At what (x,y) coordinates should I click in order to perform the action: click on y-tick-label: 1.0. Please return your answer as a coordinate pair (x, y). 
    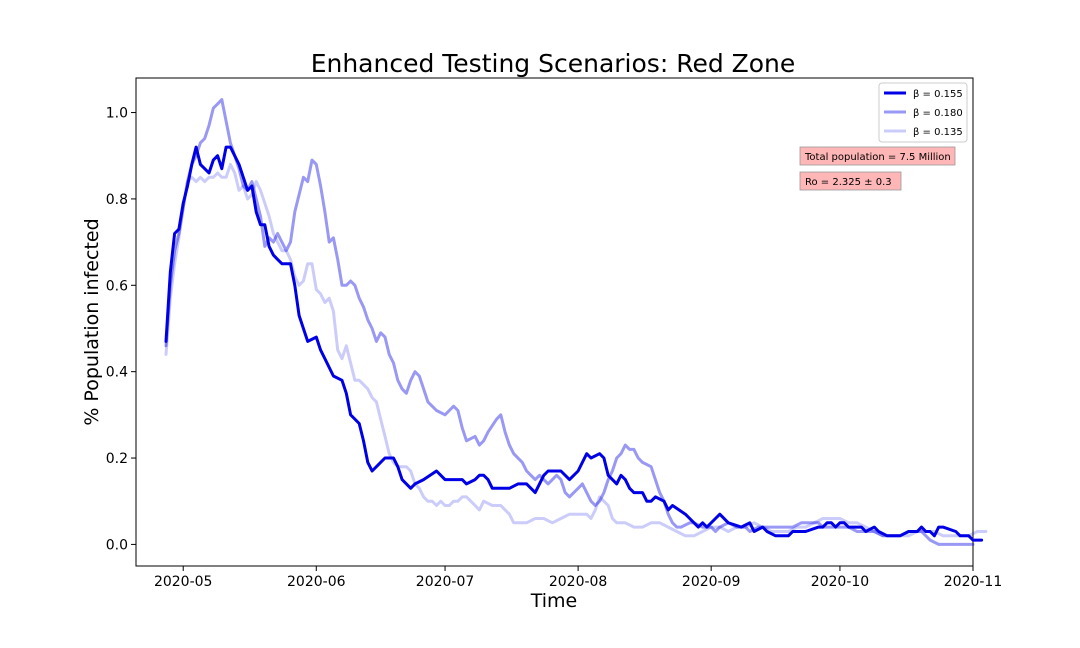
    Looking at the image, I should click on (117, 114).